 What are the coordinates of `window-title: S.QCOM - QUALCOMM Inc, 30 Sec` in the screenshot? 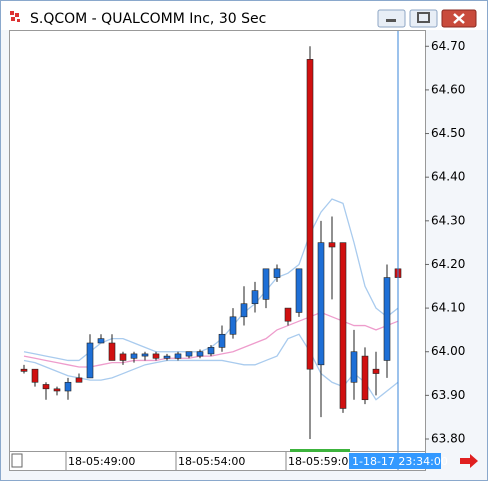 It's located at (148, 19).